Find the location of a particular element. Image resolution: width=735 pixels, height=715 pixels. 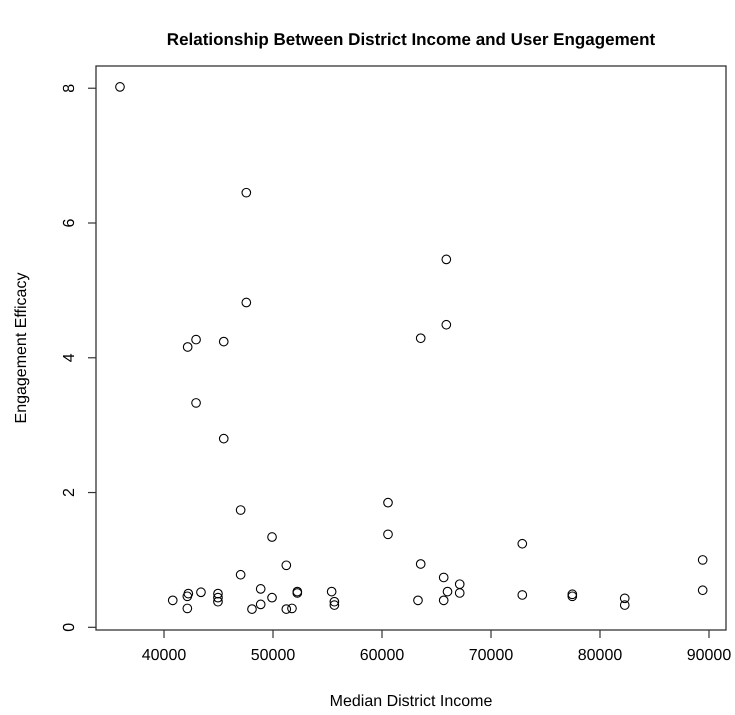

x-tick-label: 70000 is located at coordinates (491, 655).